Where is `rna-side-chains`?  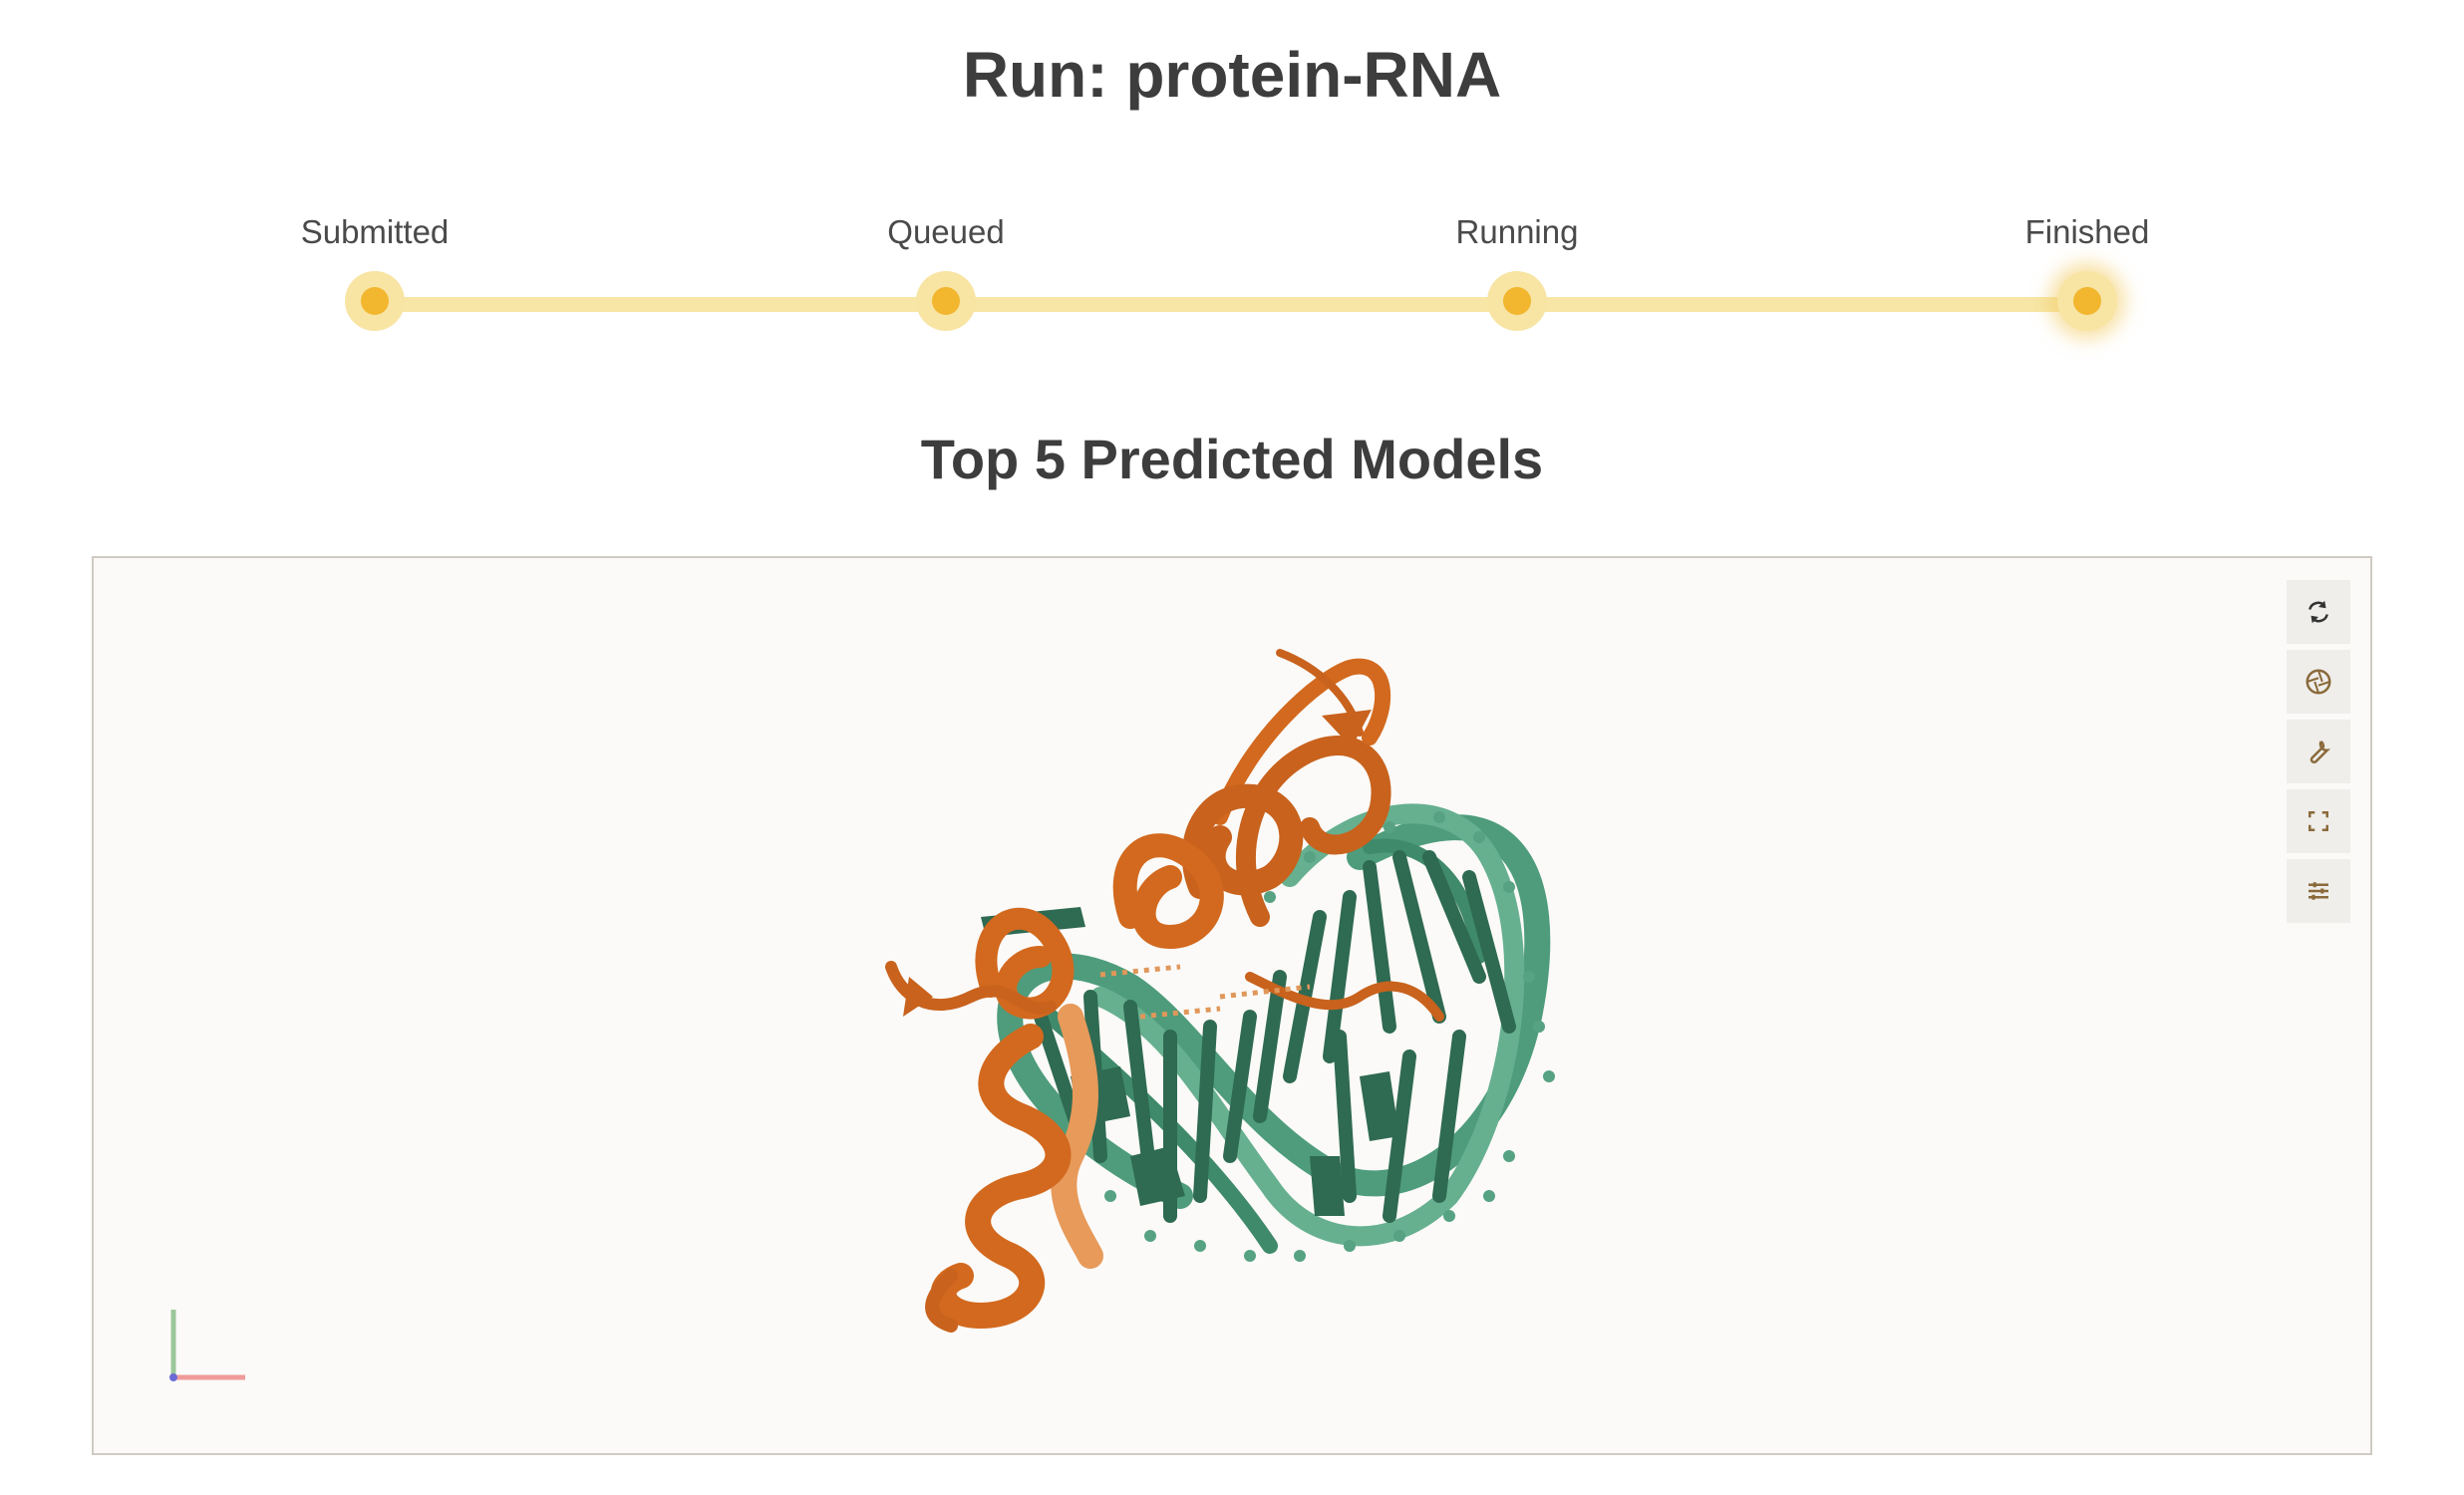 rna-side-chains is located at coordinates (1310, 1036).